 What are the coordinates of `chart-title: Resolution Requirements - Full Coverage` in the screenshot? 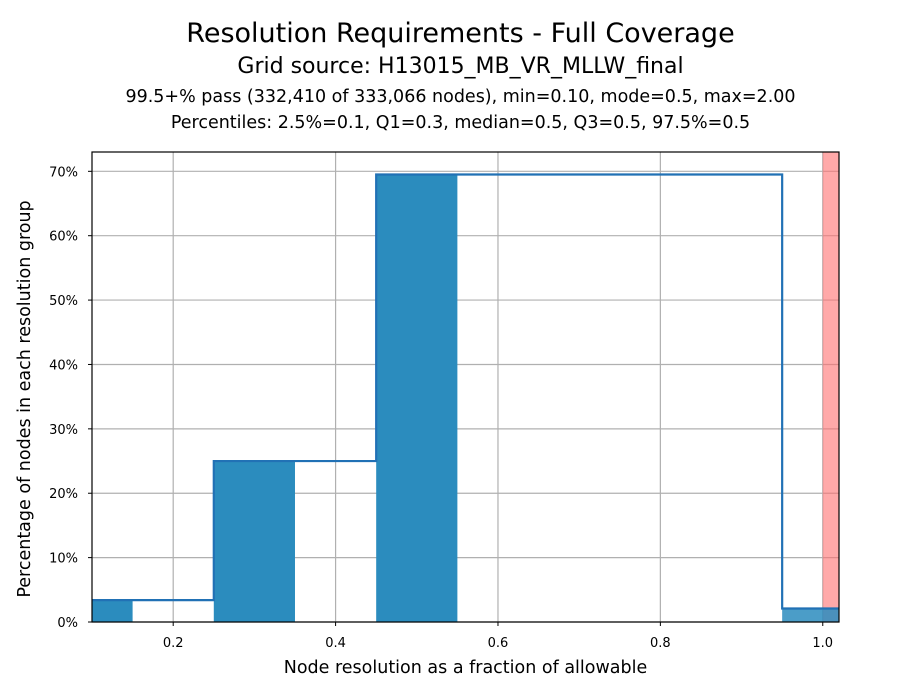 It's located at (460, 33).